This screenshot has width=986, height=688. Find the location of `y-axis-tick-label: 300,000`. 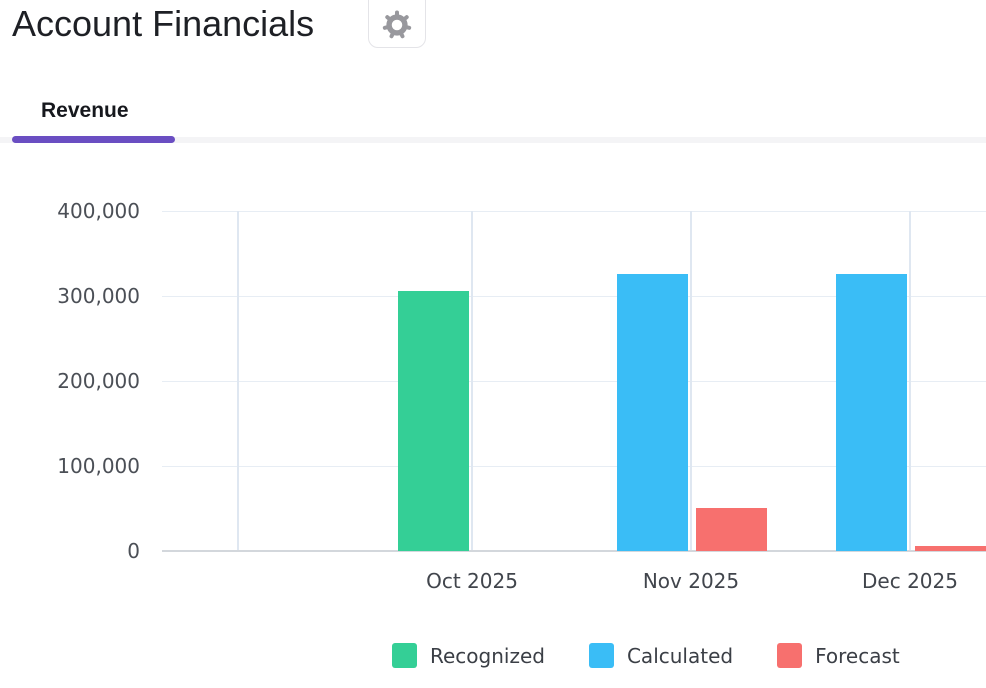

y-axis-tick-label: 300,000 is located at coordinates (98, 296).